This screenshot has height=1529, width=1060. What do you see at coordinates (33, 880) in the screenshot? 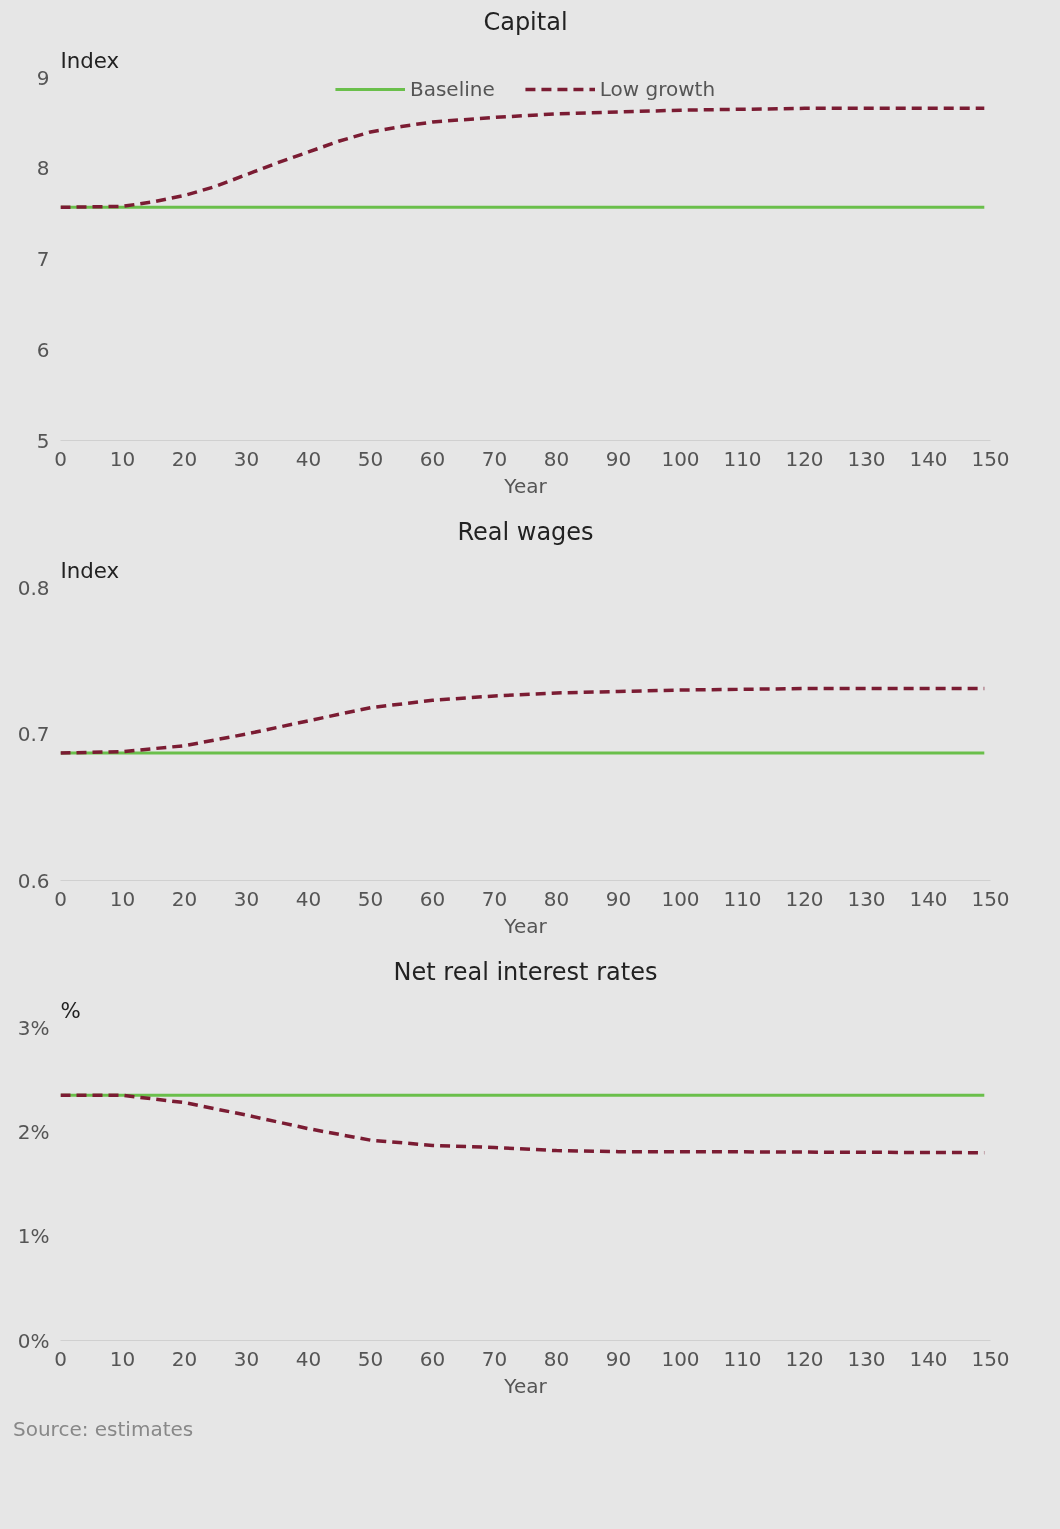
I see `y-tick-label: 0.6` at bounding box center [33, 880].